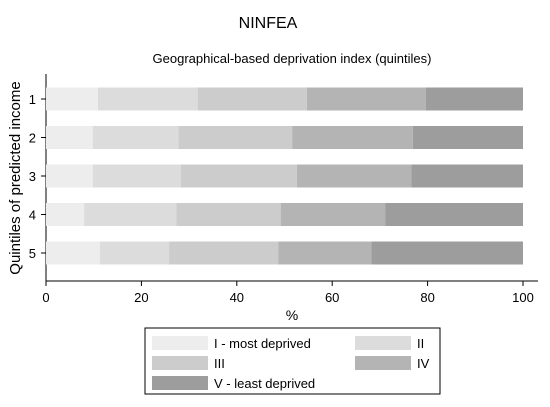 This screenshot has width=550, height=407. I want to click on legend-label: II, so click(420, 343).